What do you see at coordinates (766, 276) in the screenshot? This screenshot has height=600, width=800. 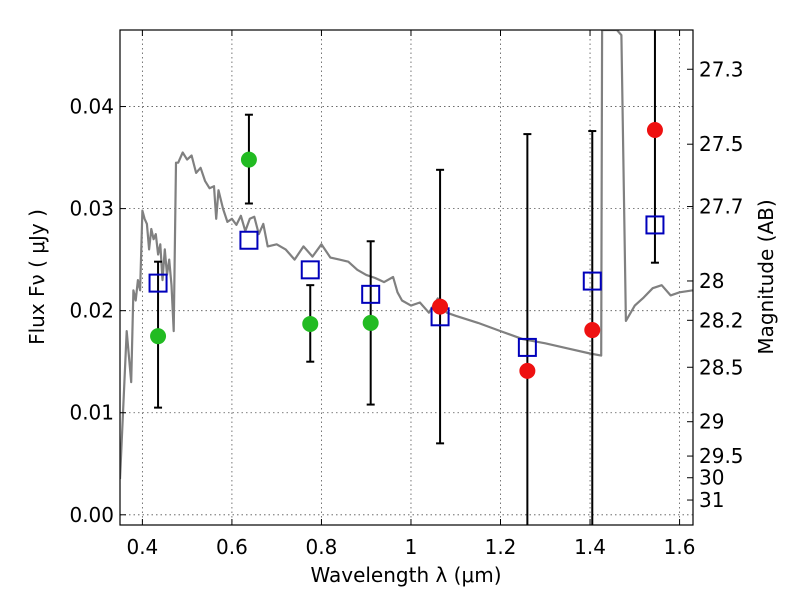 I see `y-axis-right-label: Magnitude (AB)` at bounding box center [766, 276].